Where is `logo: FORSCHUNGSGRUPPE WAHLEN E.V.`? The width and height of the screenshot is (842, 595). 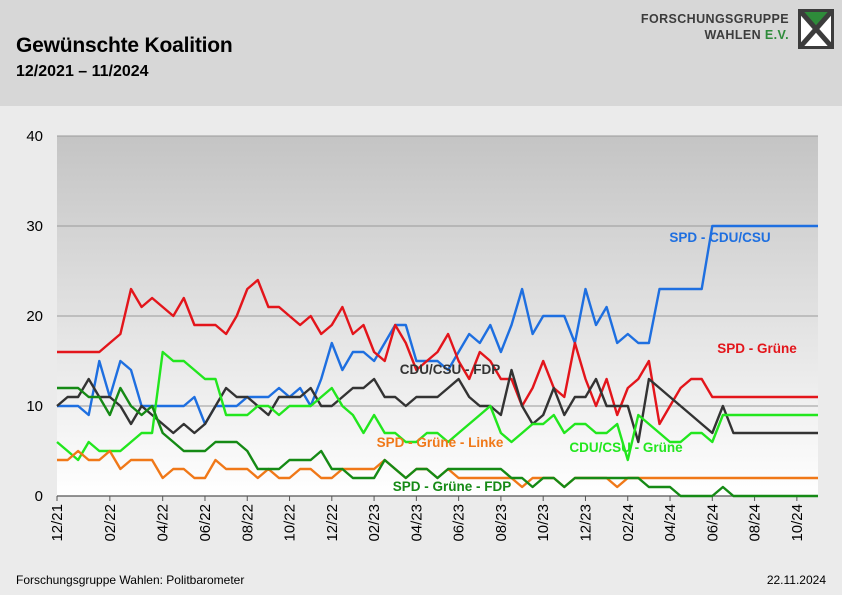
logo: FORSCHUNGSGRUPPE WAHLEN E.V. is located at coordinates (734, 31).